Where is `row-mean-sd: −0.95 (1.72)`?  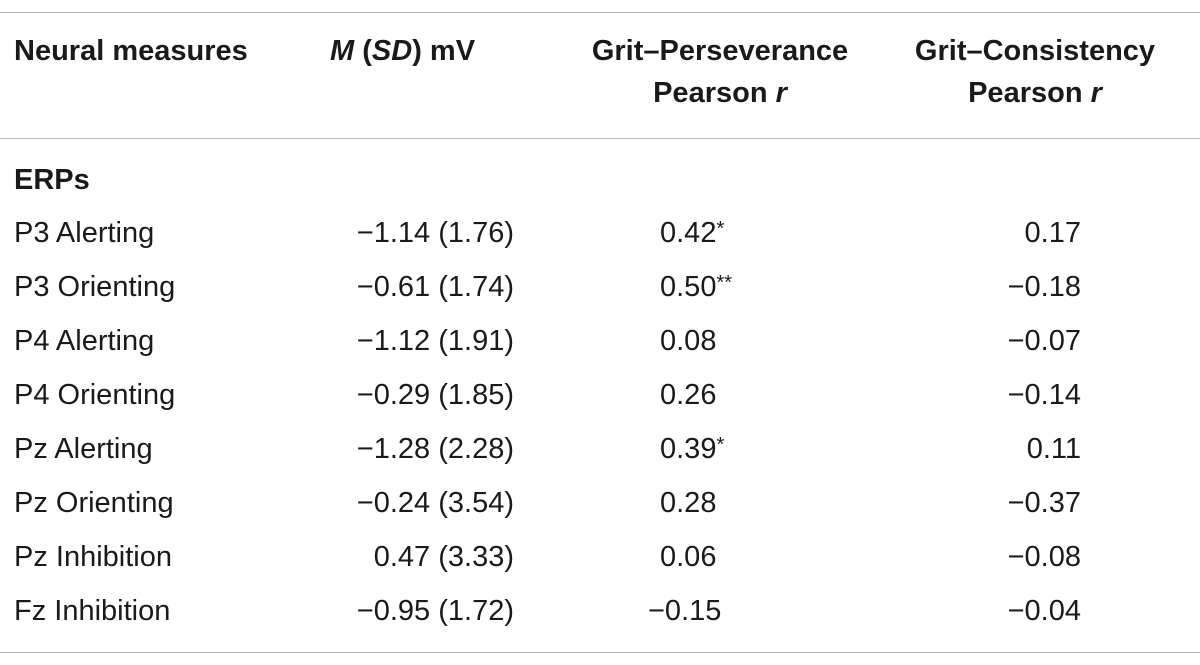 row-mean-sd: −0.95 (1.72) is located at coordinates (435, 611).